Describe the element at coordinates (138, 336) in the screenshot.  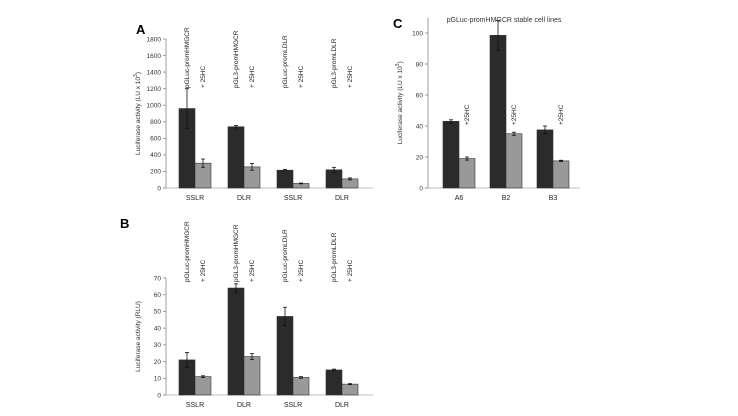
I see `y-axis-label: Luciferase activity (RLU)` at that location.